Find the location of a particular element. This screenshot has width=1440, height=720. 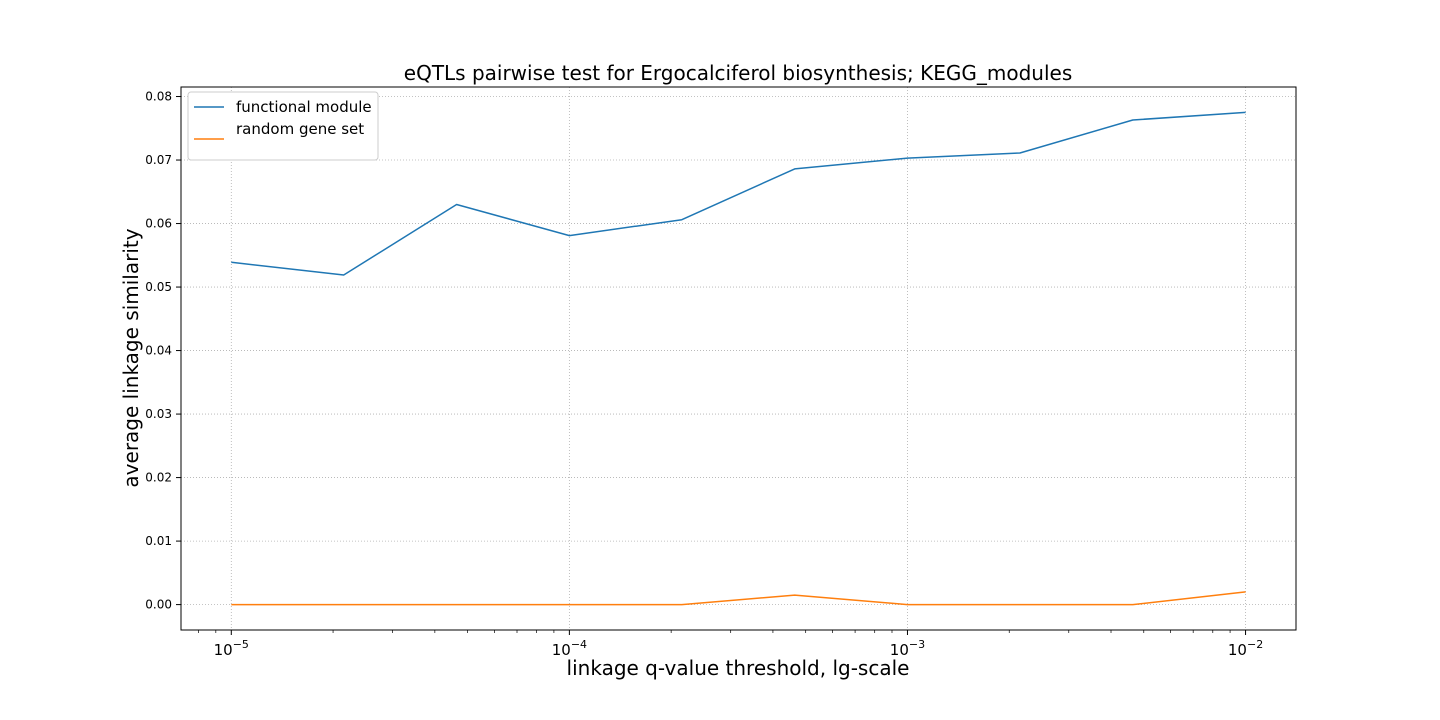

y-axis-ticks: 0.00 0.01 0.02 0.03 0.04 0.05 0.06 0.07 0.08 is located at coordinates (163, 351).